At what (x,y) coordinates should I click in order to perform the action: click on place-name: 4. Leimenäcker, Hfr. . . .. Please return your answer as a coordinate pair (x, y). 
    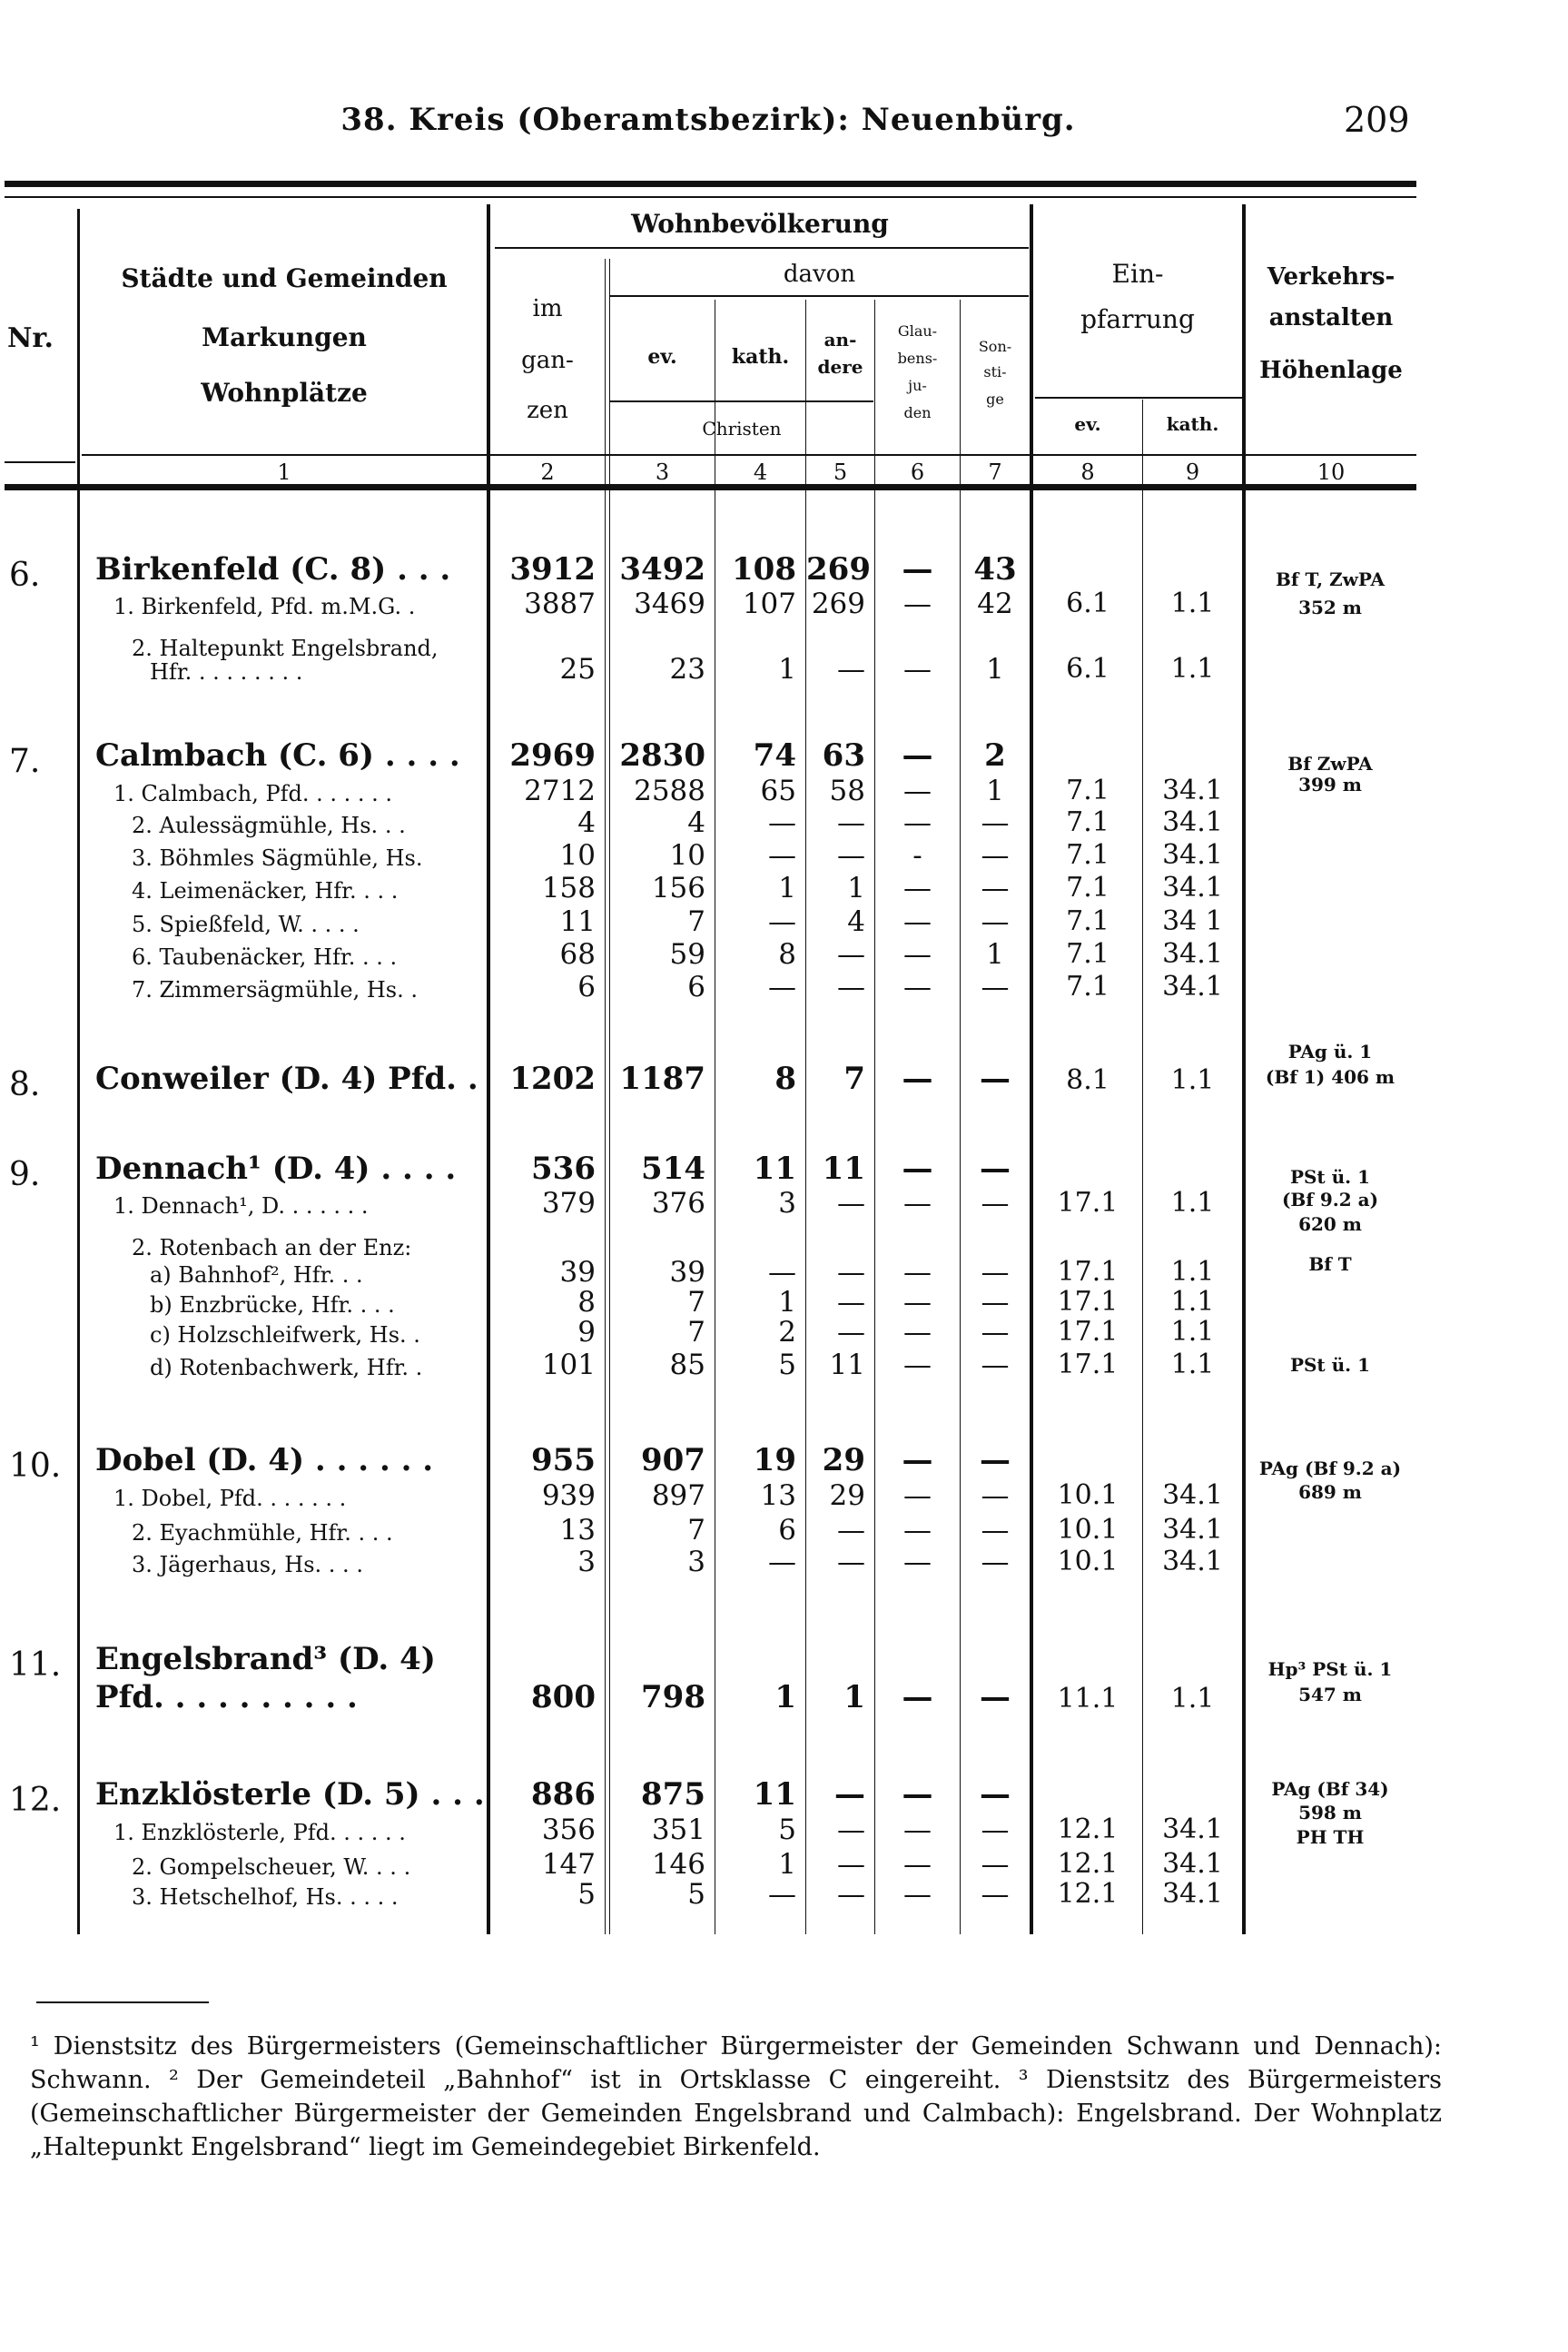
    Looking at the image, I should click on (265, 891).